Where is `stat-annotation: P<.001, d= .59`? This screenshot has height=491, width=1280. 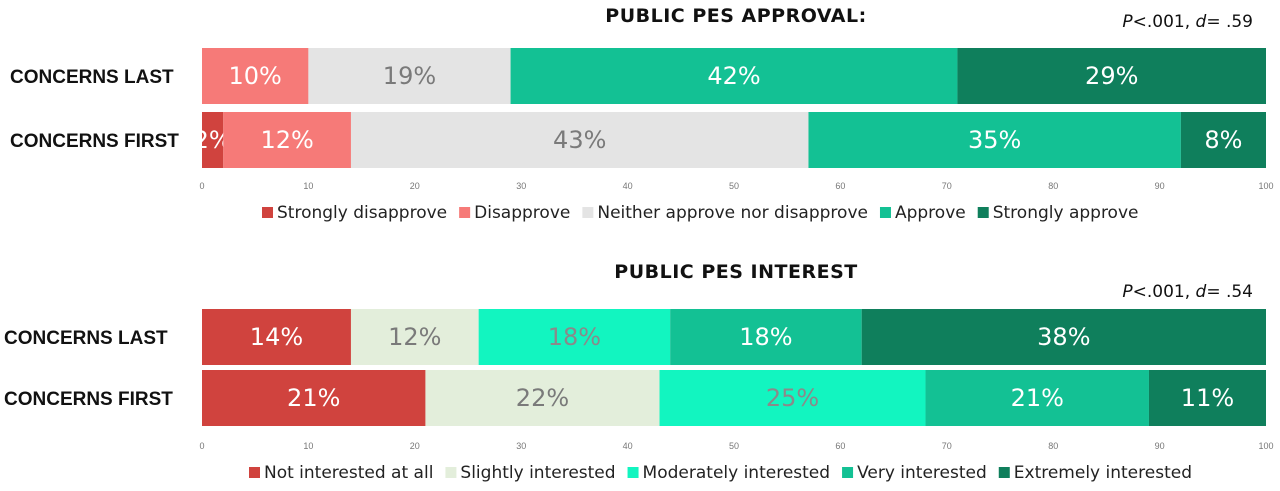 stat-annotation: P<.001, d= .59 is located at coordinates (1187, 22).